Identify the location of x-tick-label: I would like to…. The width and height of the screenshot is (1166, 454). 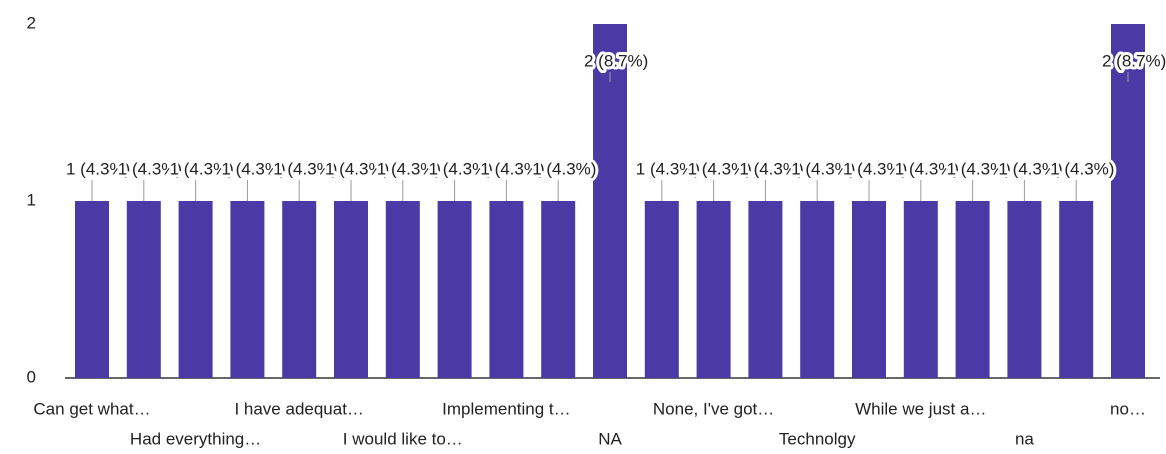
(403, 438).